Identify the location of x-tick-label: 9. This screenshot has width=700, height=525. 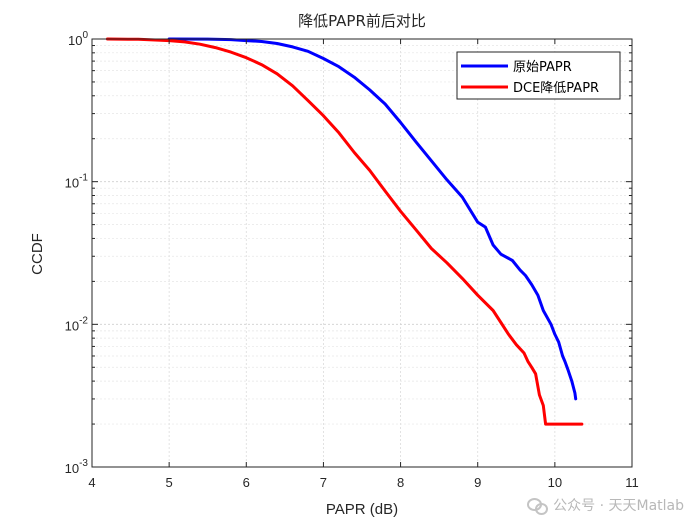
(477, 482).